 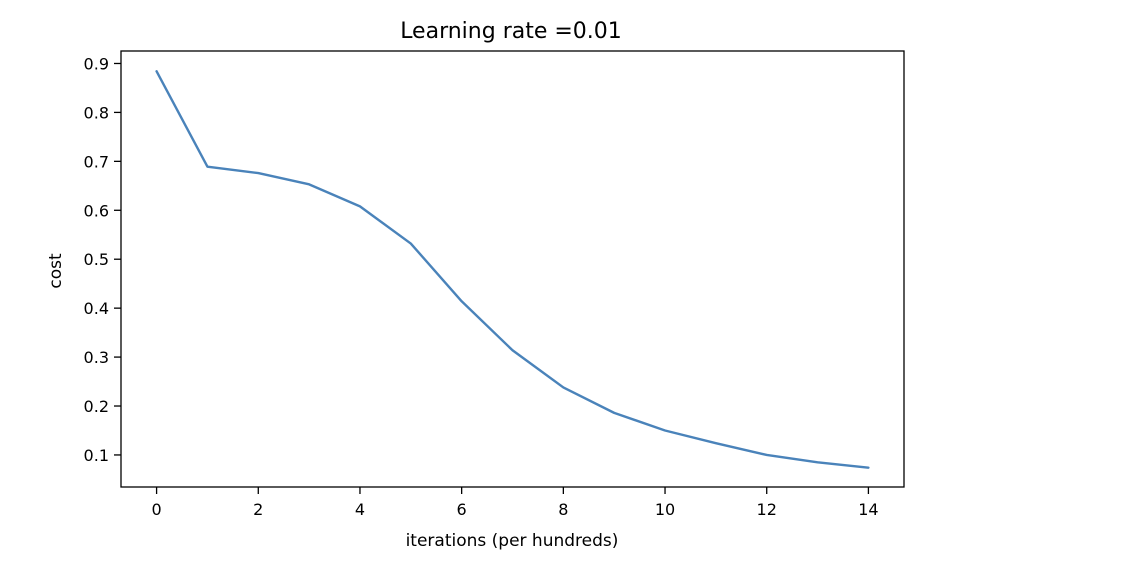 What do you see at coordinates (96, 455) in the screenshot?
I see `y-tick-label: 0.1` at bounding box center [96, 455].